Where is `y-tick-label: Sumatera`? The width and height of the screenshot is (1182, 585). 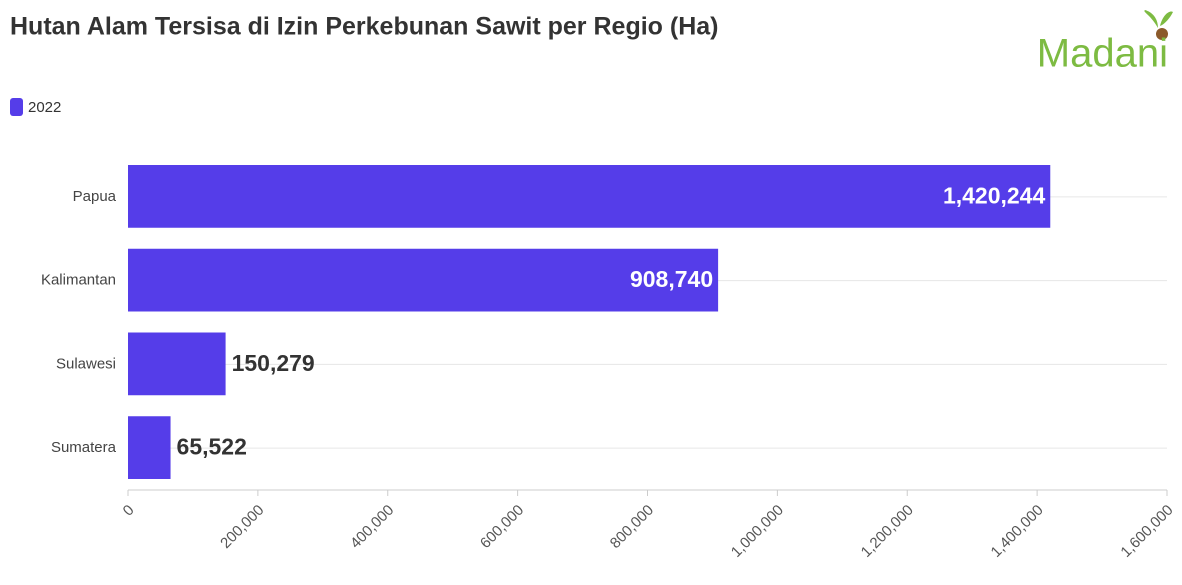
y-tick-label: Sumatera is located at coordinates (84, 447).